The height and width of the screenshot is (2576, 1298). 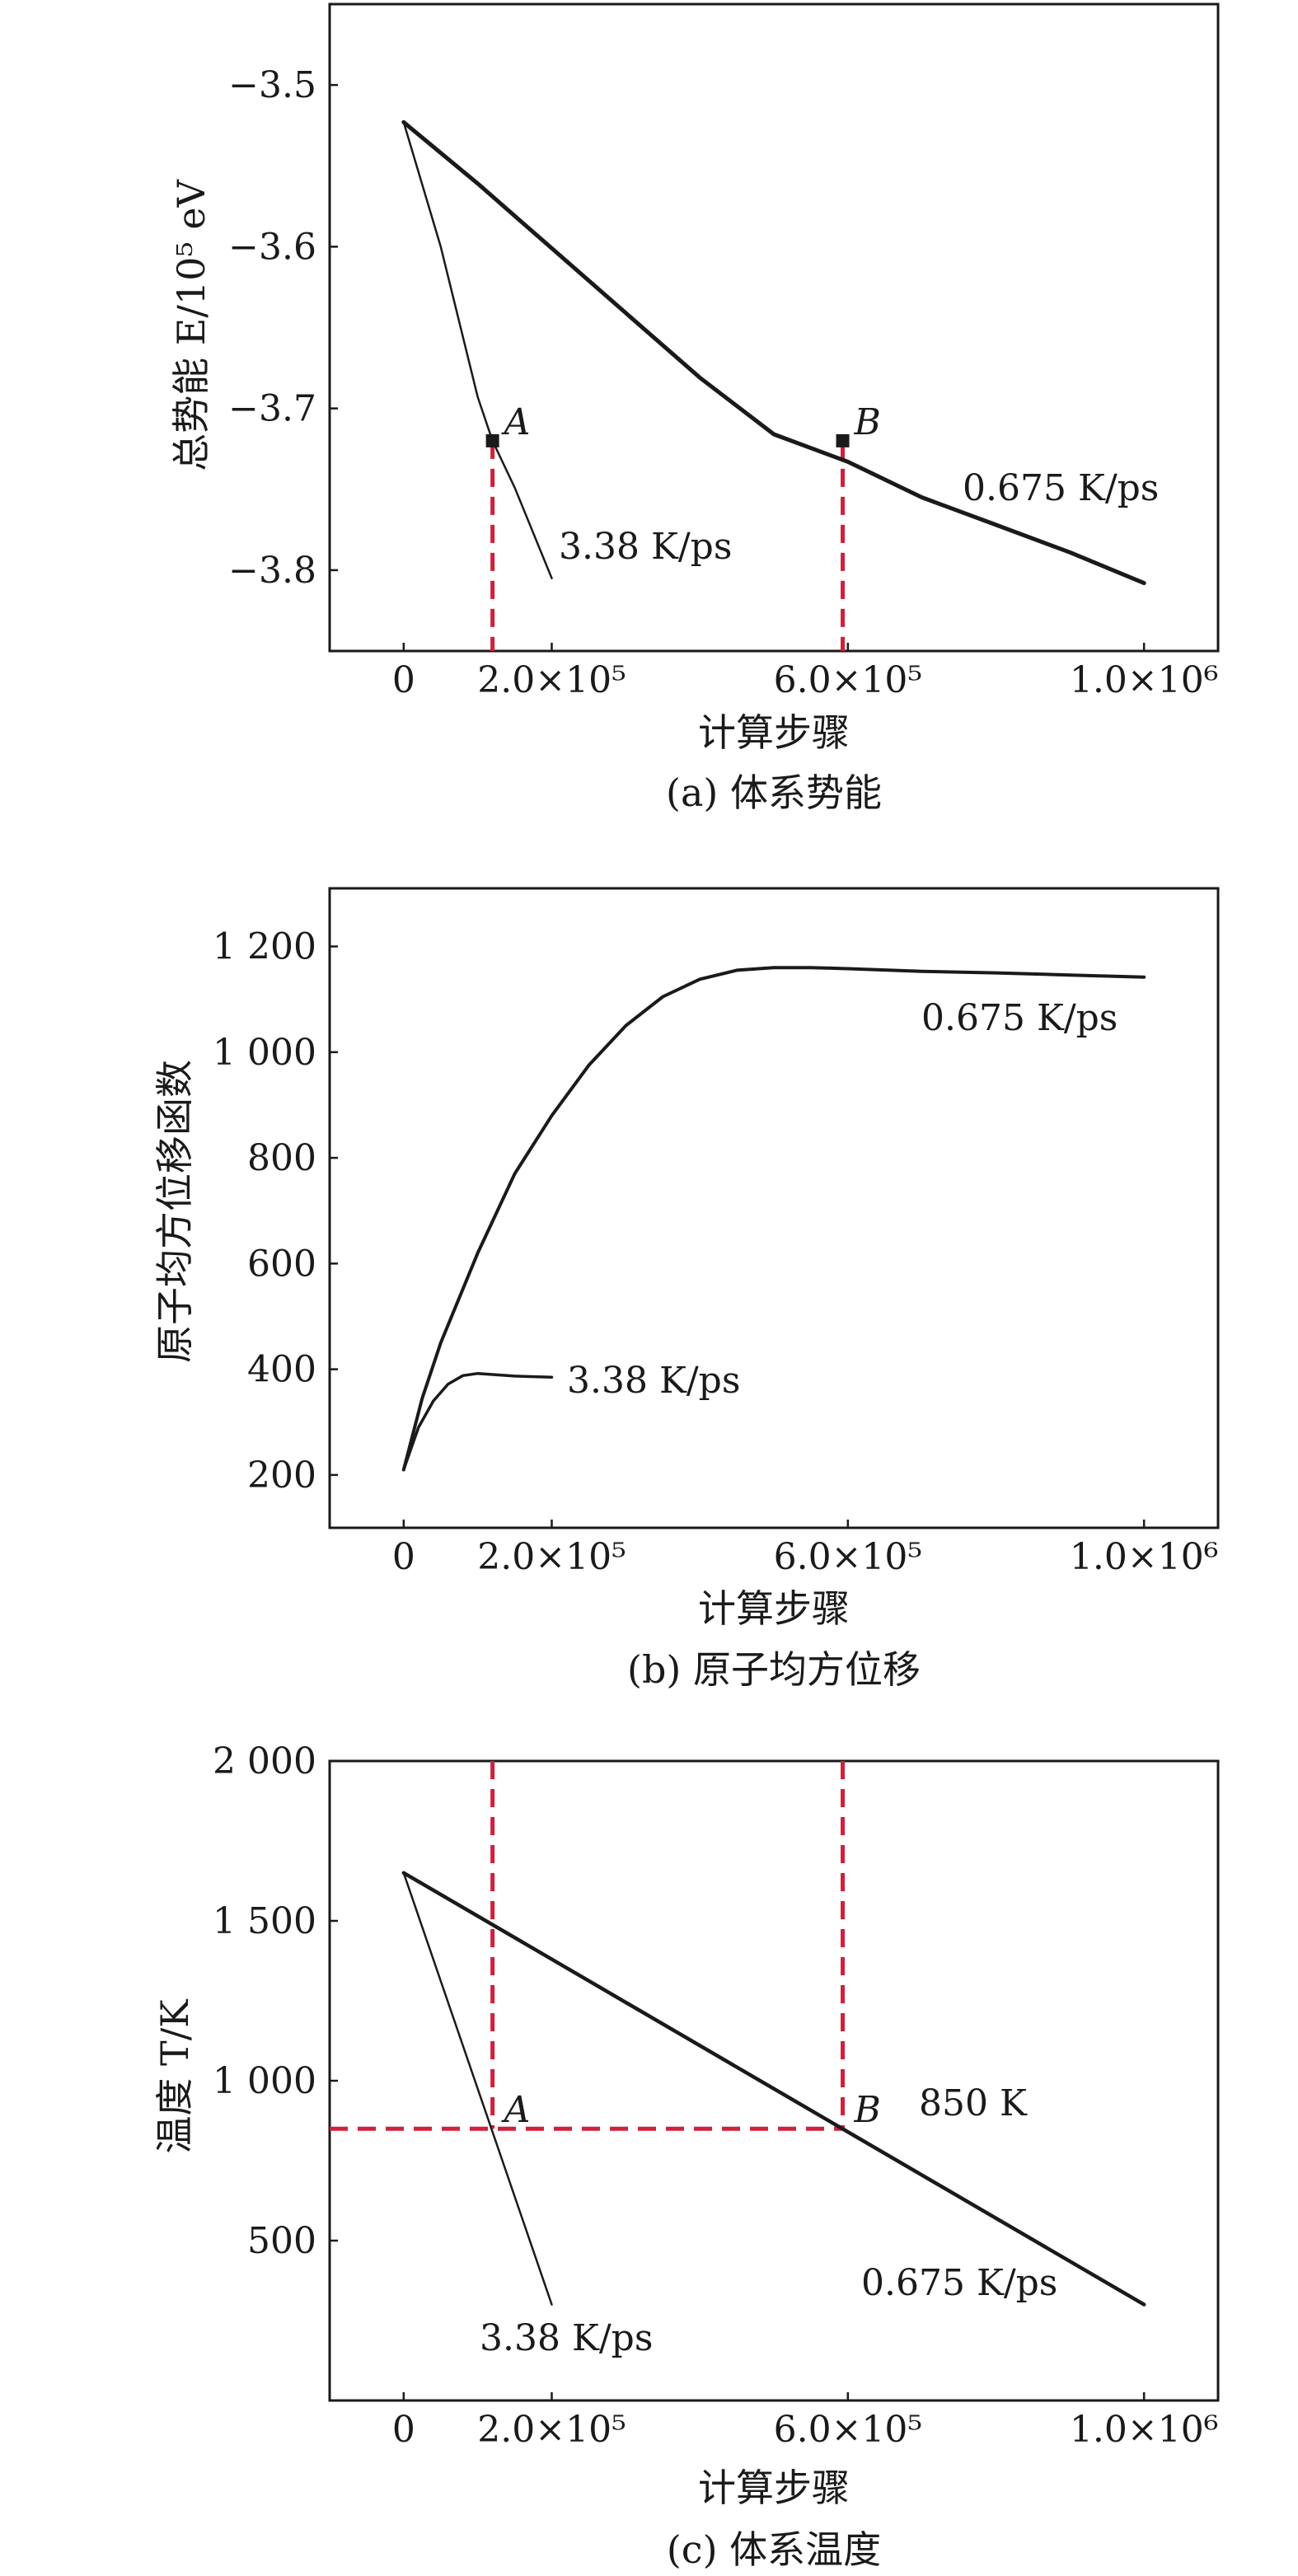 I want to click on y-tick-label: −3.8, so click(x=272, y=571).